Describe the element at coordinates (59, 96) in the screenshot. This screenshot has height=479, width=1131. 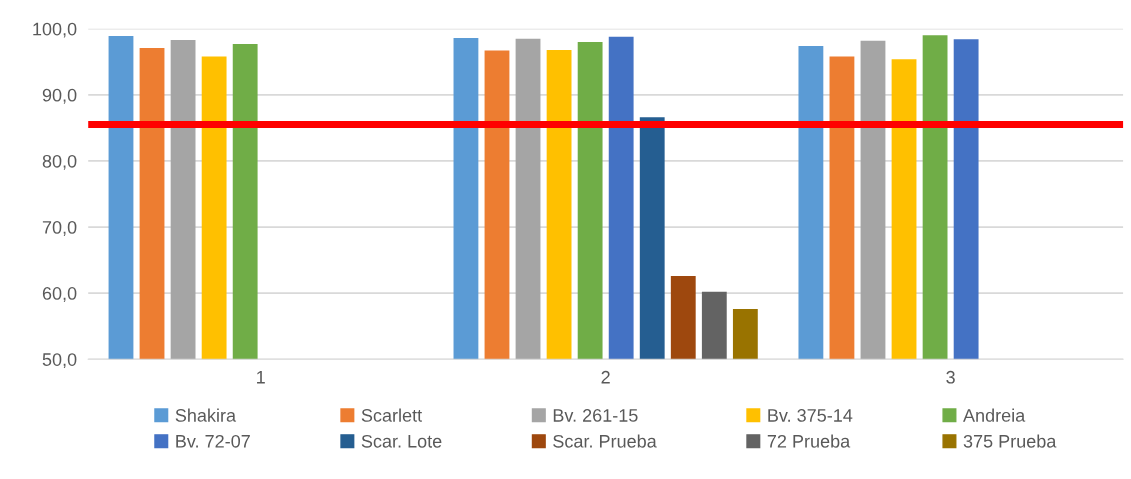
I see `y-tick-label: 90,0` at that location.